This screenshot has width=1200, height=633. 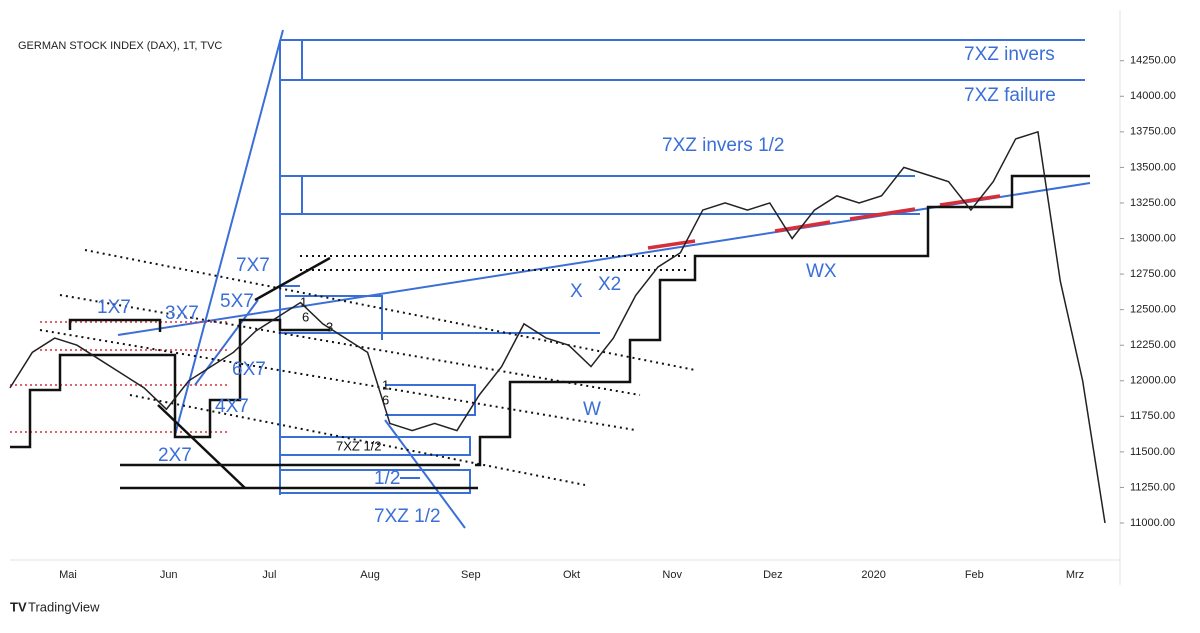 I want to click on x-tick-label: Mrz, so click(x=1075, y=575).